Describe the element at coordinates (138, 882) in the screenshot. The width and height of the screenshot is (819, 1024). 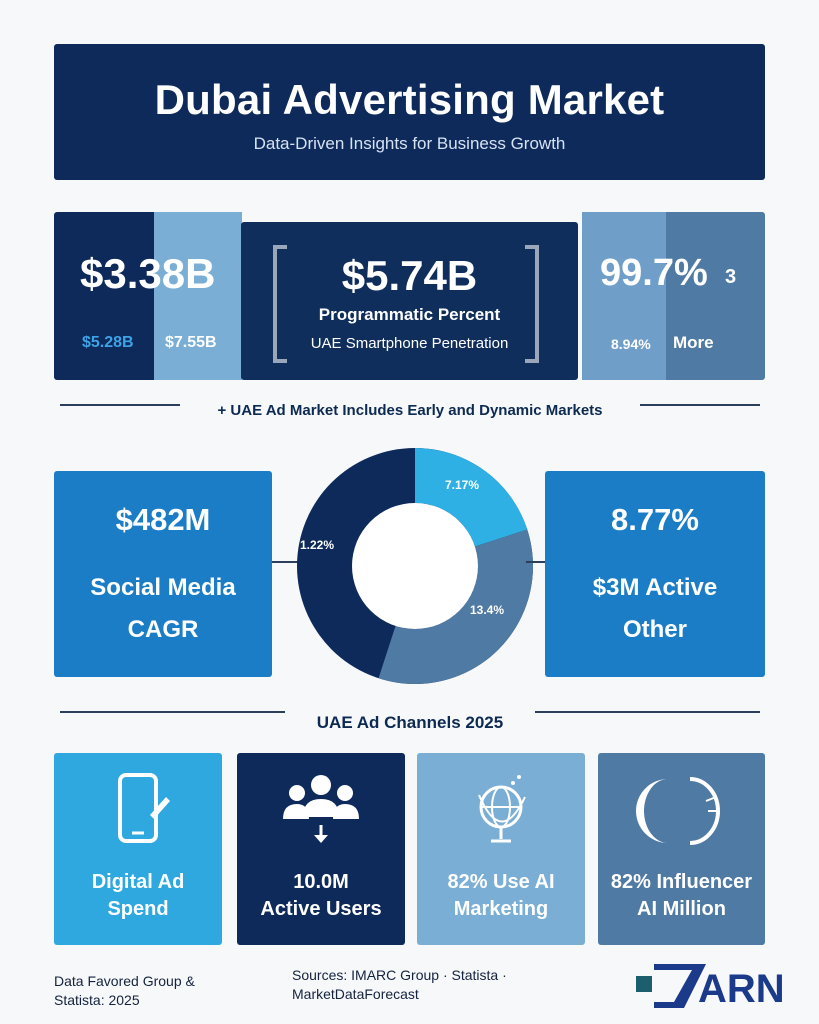
I see `channel-label-line1: Digital Ad` at that location.